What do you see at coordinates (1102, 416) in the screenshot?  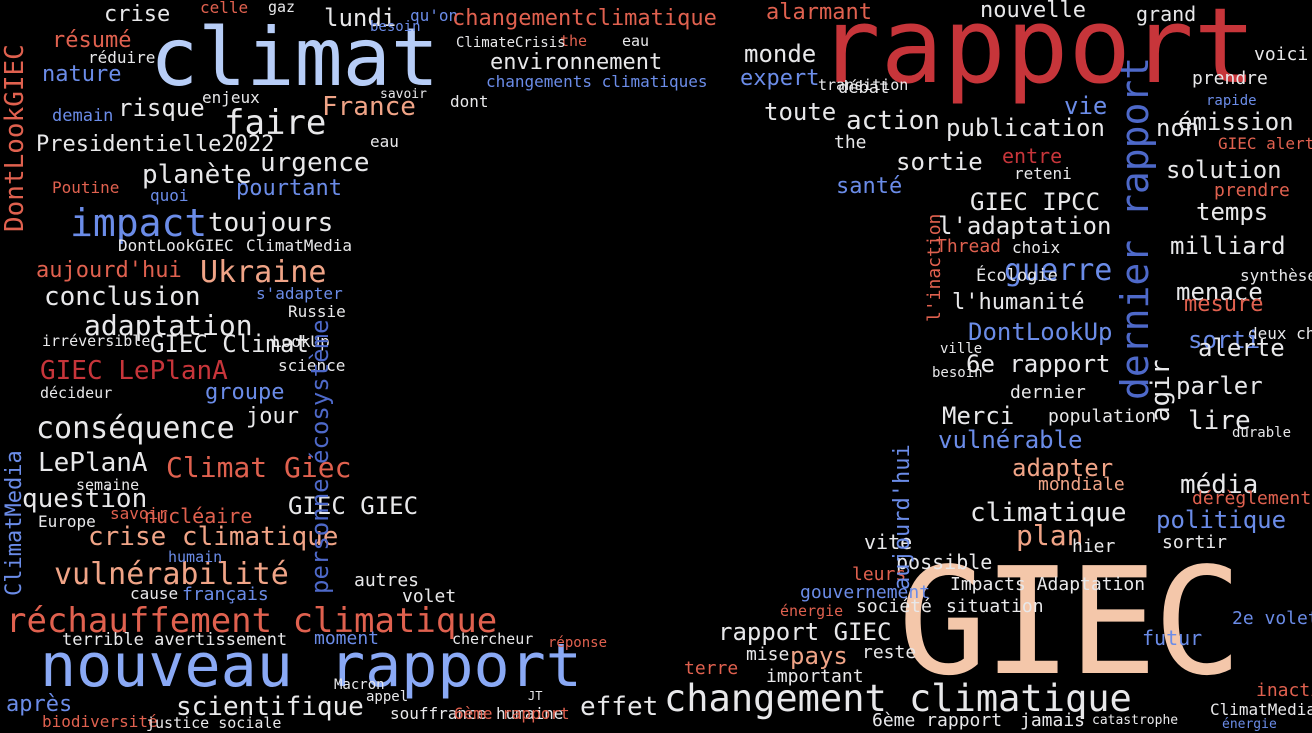 I see `word-dernier: population` at bounding box center [1102, 416].